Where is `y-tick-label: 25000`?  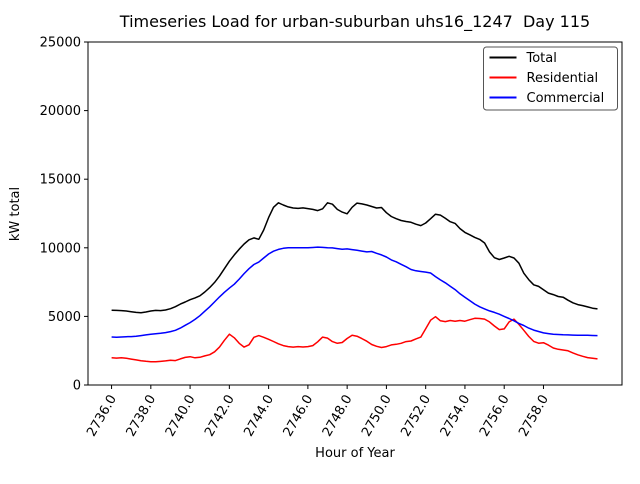
y-tick-label: 25000 is located at coordinates (60, 43).